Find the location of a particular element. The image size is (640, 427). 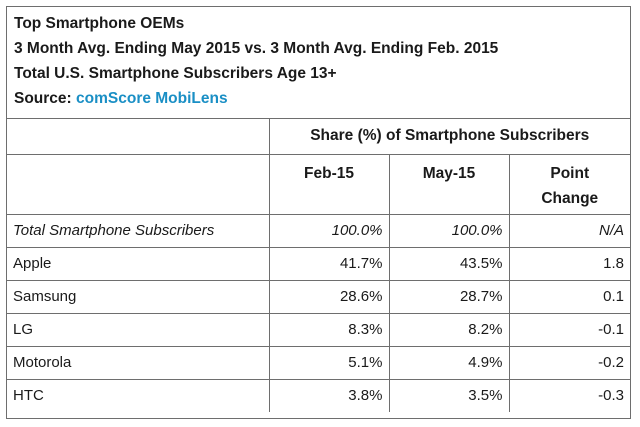

cell-value: -0.2 is located at coordinates (569, 362).